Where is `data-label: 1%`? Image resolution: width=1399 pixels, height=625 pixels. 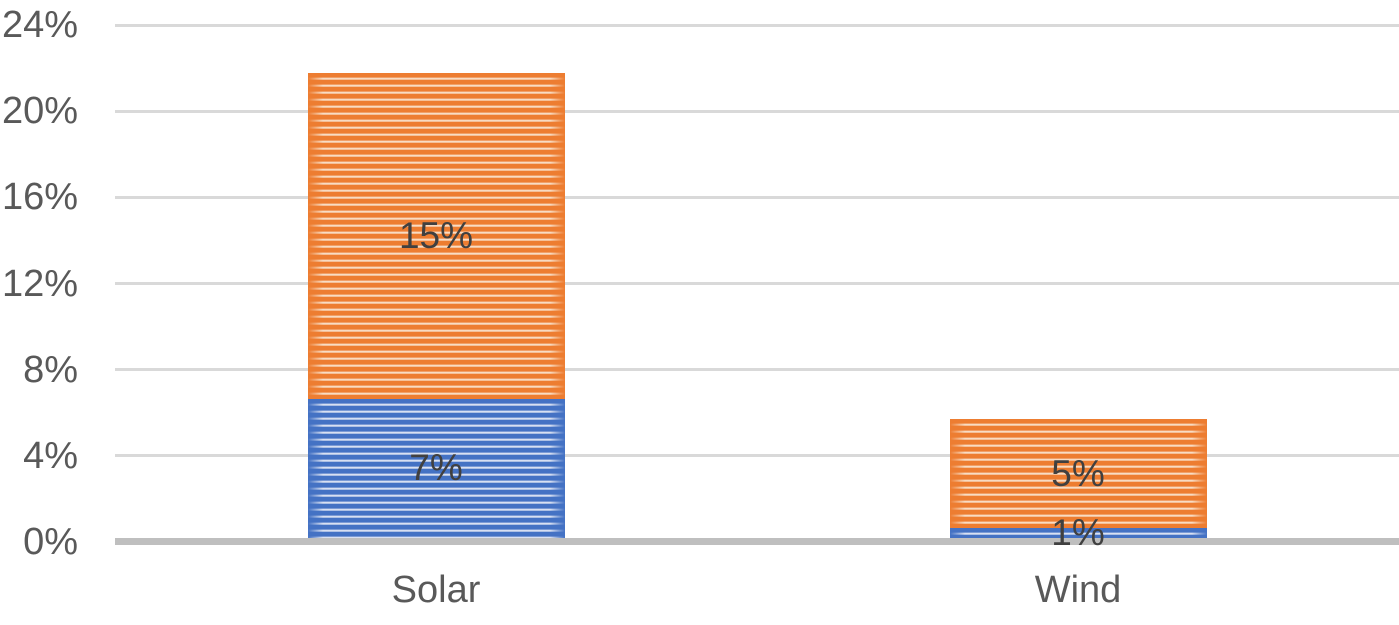
data-label: 1% is located at coordinates (1078, 532).